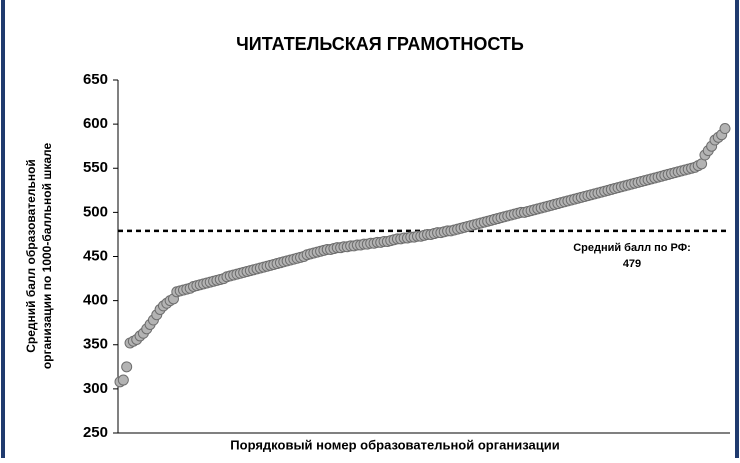 Image resolution: width=740 pixels, height=463 pixels. What do you see at coordinates (47, 256) in the screenshot?
I see `y-axis-label-line: организации по 1000-балльной шкале` at bounding box center [47, 256].